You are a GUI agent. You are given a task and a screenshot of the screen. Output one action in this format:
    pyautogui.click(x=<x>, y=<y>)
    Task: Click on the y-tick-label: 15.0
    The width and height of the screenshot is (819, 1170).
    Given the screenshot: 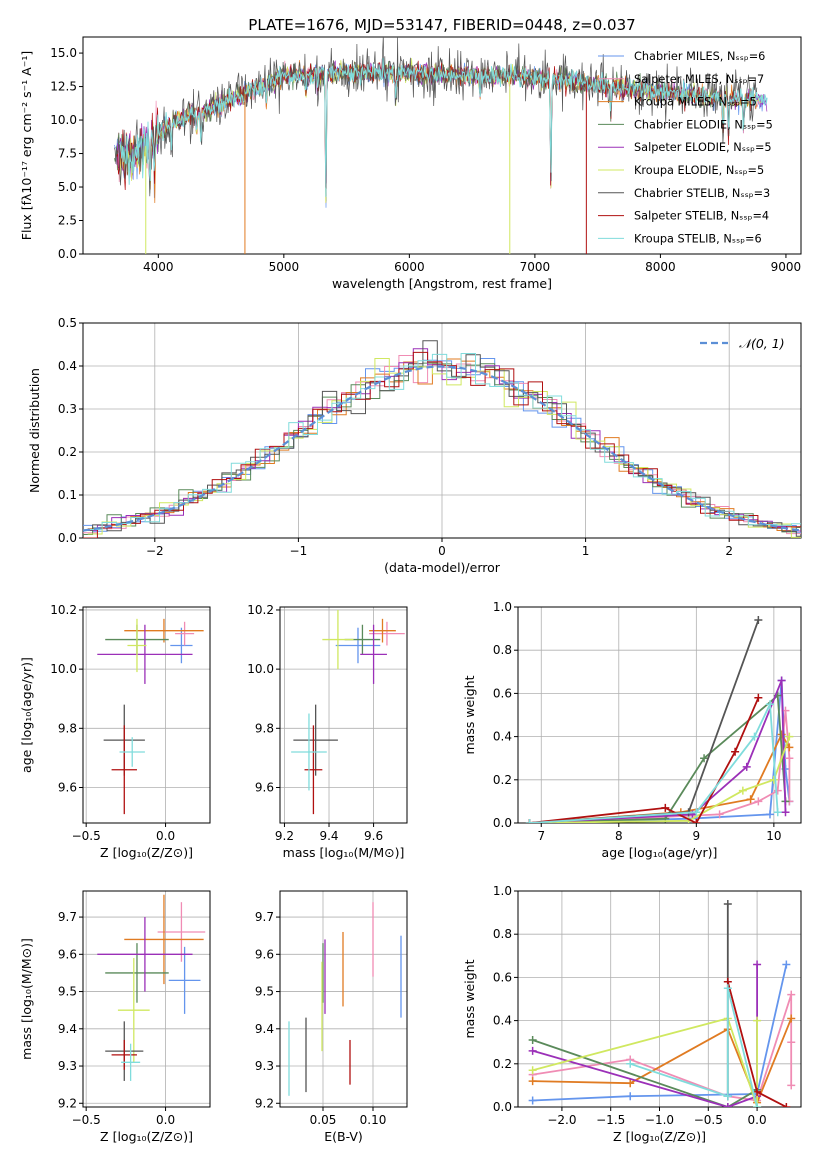 What is the action you would take?
    pyautogui.click(x=63, y=53)
    